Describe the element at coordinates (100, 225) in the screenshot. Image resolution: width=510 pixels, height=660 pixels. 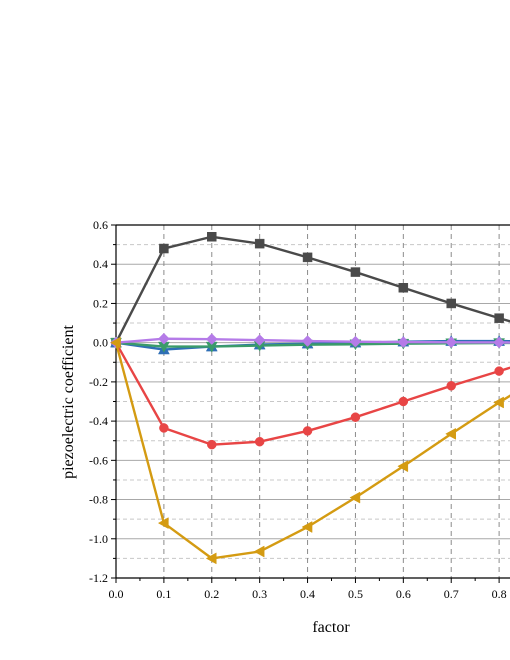
I see `y-tick-label: 0.6` at that location.